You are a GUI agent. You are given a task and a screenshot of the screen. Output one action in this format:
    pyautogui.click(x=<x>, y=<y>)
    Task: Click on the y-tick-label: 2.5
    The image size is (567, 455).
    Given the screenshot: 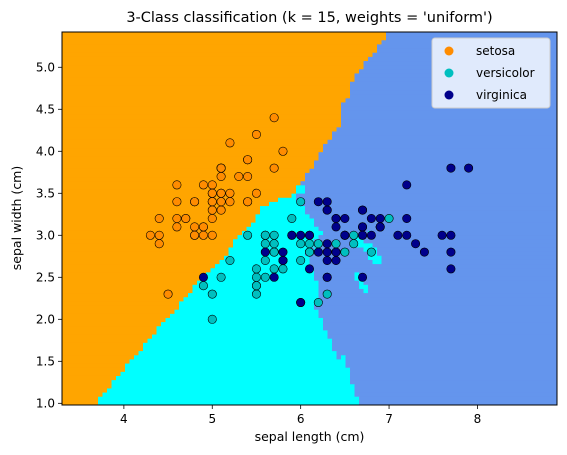 What is the action you would take?
    pyautogui.click(x=45, y=277)
    